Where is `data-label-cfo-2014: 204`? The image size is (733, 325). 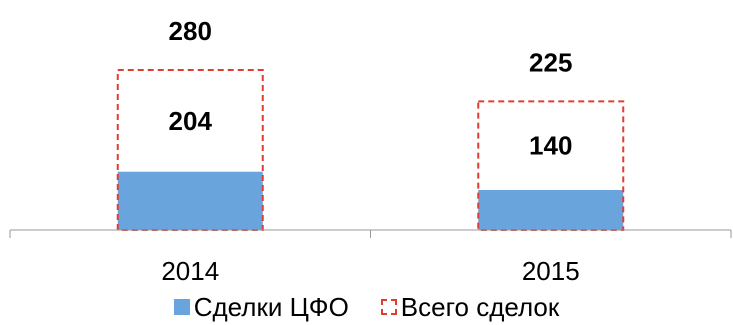
data-label-cfo-2014: 204 is located at coordinates (191, 121).